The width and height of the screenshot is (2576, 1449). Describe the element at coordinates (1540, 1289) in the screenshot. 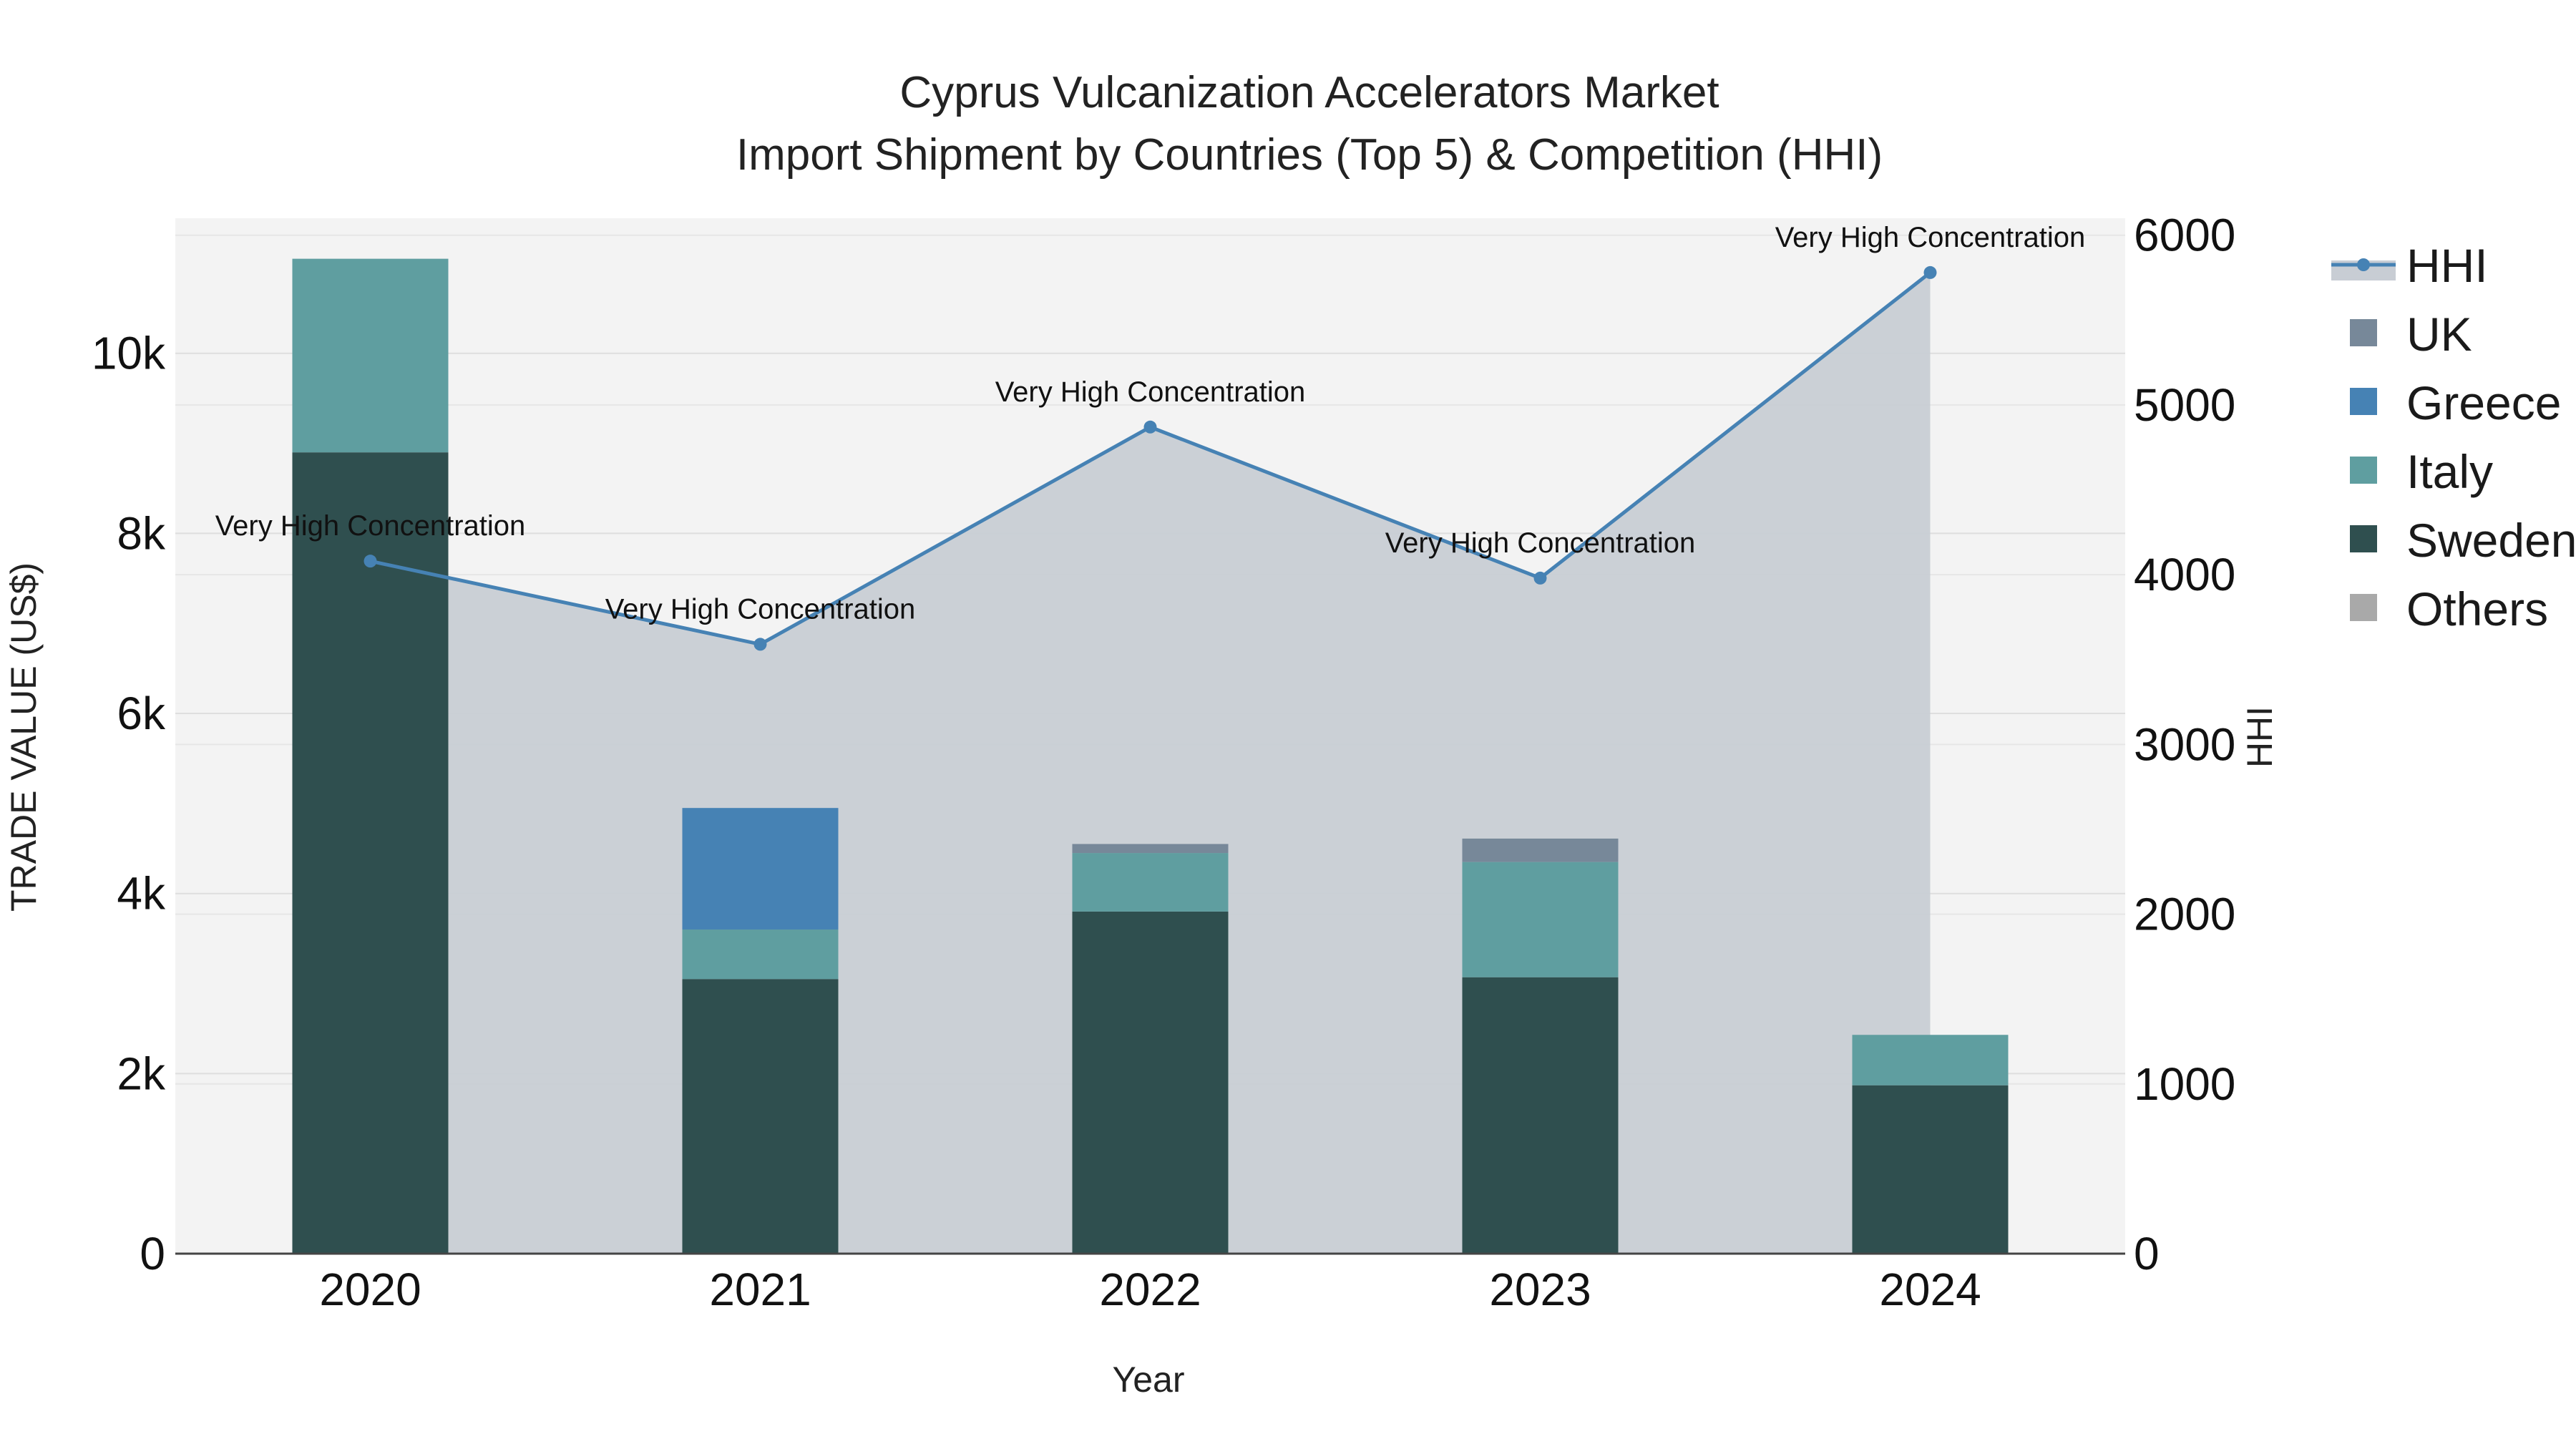

I see `x-tick-label: 2023` at that location.